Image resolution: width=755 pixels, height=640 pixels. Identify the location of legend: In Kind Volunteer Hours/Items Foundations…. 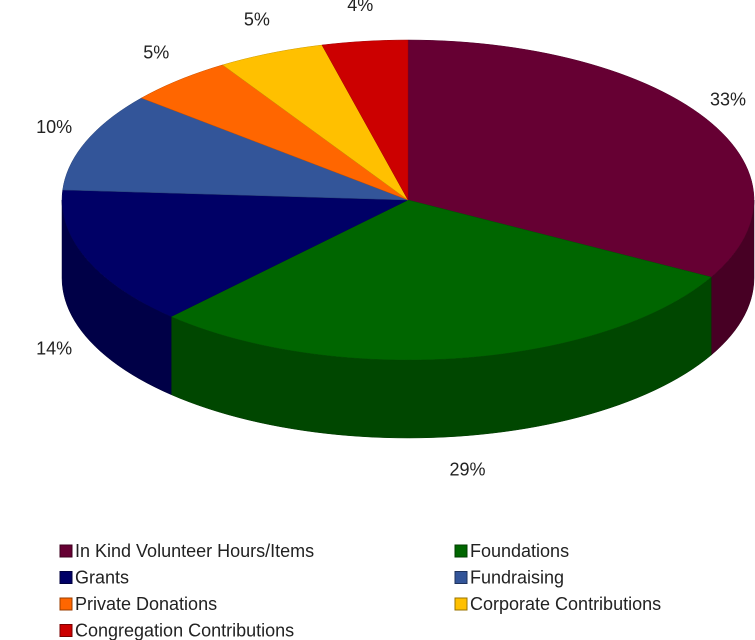
(360, 590).